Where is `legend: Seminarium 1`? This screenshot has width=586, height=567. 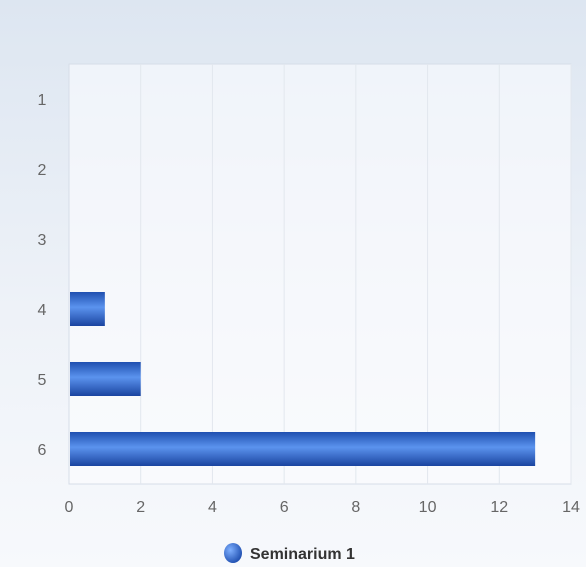 legend: Seminarium 1 is located at coordinates (289, 553).